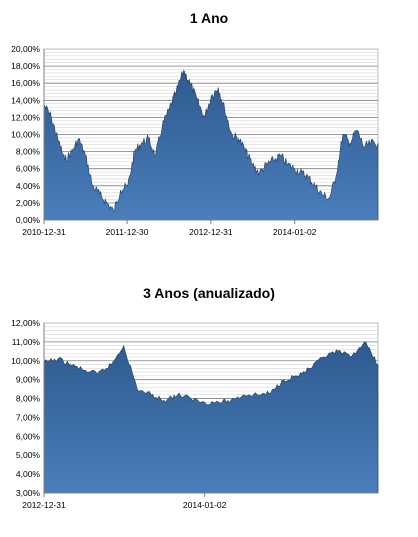 This screenshot has width=418, height=537. What do you see at coordinates (28, 455) in the screenshot?
I see `y-tick-label: 5,00%` at bounding box center [28, 455].